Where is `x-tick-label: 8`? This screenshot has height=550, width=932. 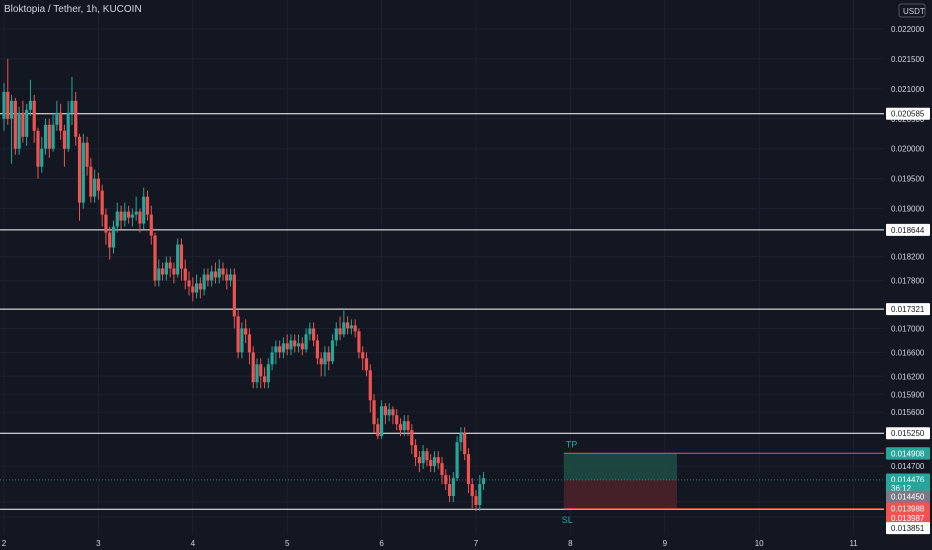 x-tick-label: 8 is located at coordinates (570, 543).